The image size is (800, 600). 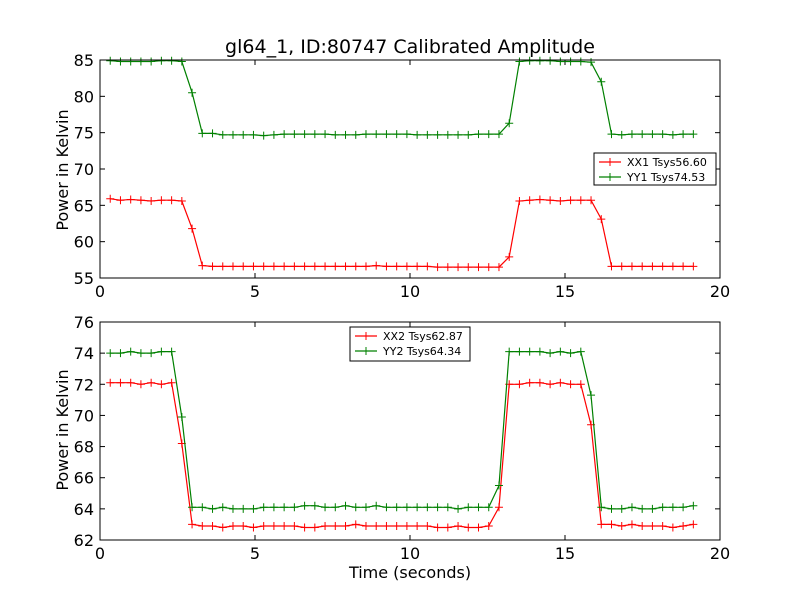 I want to click on legend, so click(x=410, y=344).